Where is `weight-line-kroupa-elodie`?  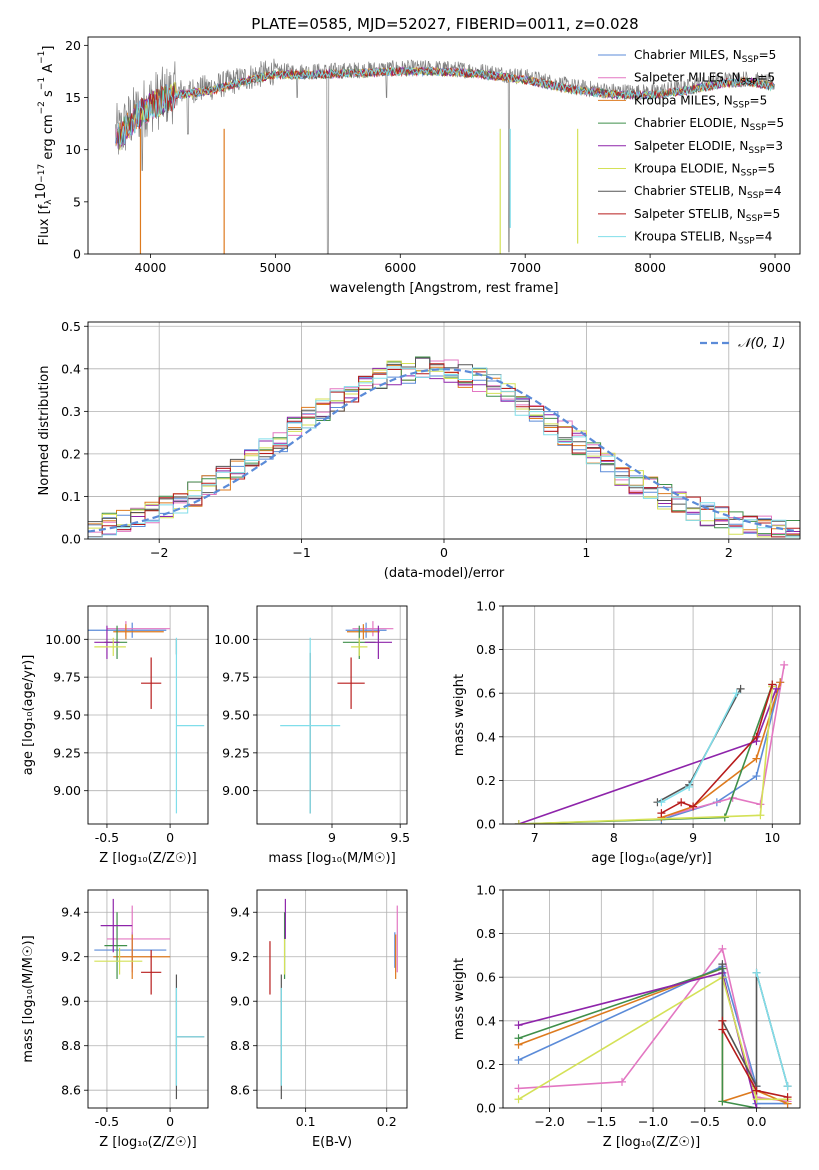 weight-line-kroupa-elodie is located at coordinates (653, 1038).